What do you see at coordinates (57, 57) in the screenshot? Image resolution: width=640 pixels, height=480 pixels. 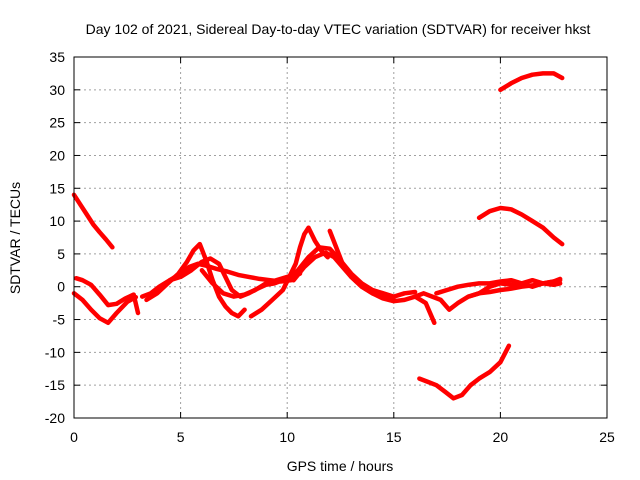 I see `y-tick-label: 35` at bounding box center [57, 57].